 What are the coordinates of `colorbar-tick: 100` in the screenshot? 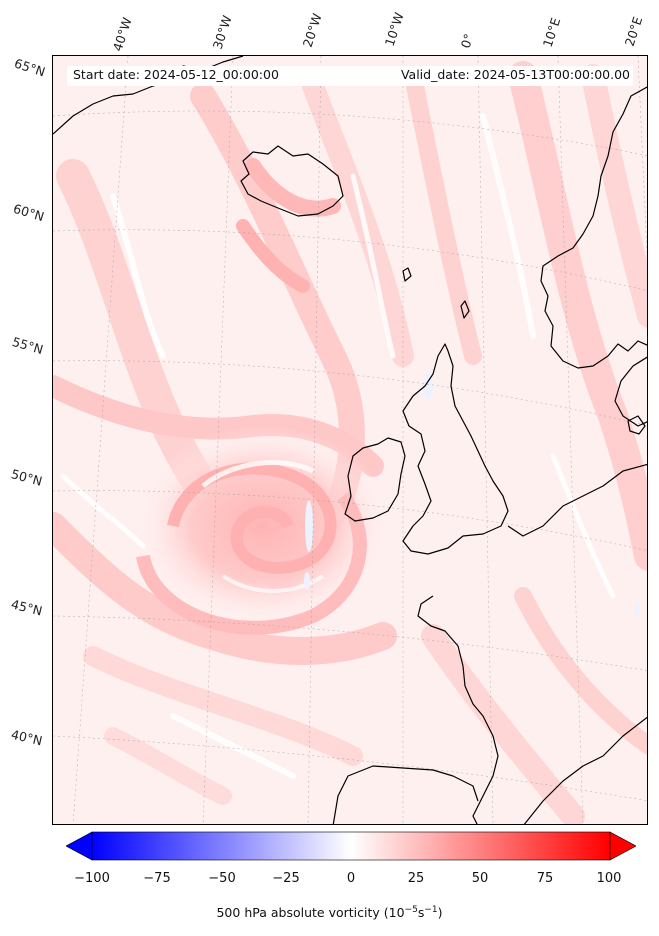 It's located at (609, 878).